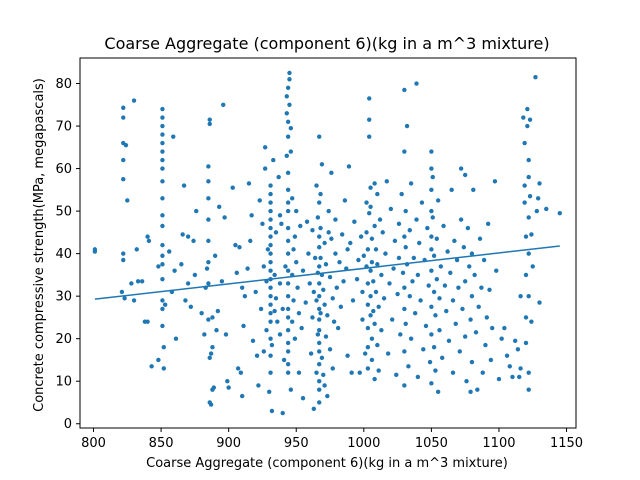  Describe the element at coordinates (363, 443) in the screenshot. I see `x-tick-label: 1000` at that location.